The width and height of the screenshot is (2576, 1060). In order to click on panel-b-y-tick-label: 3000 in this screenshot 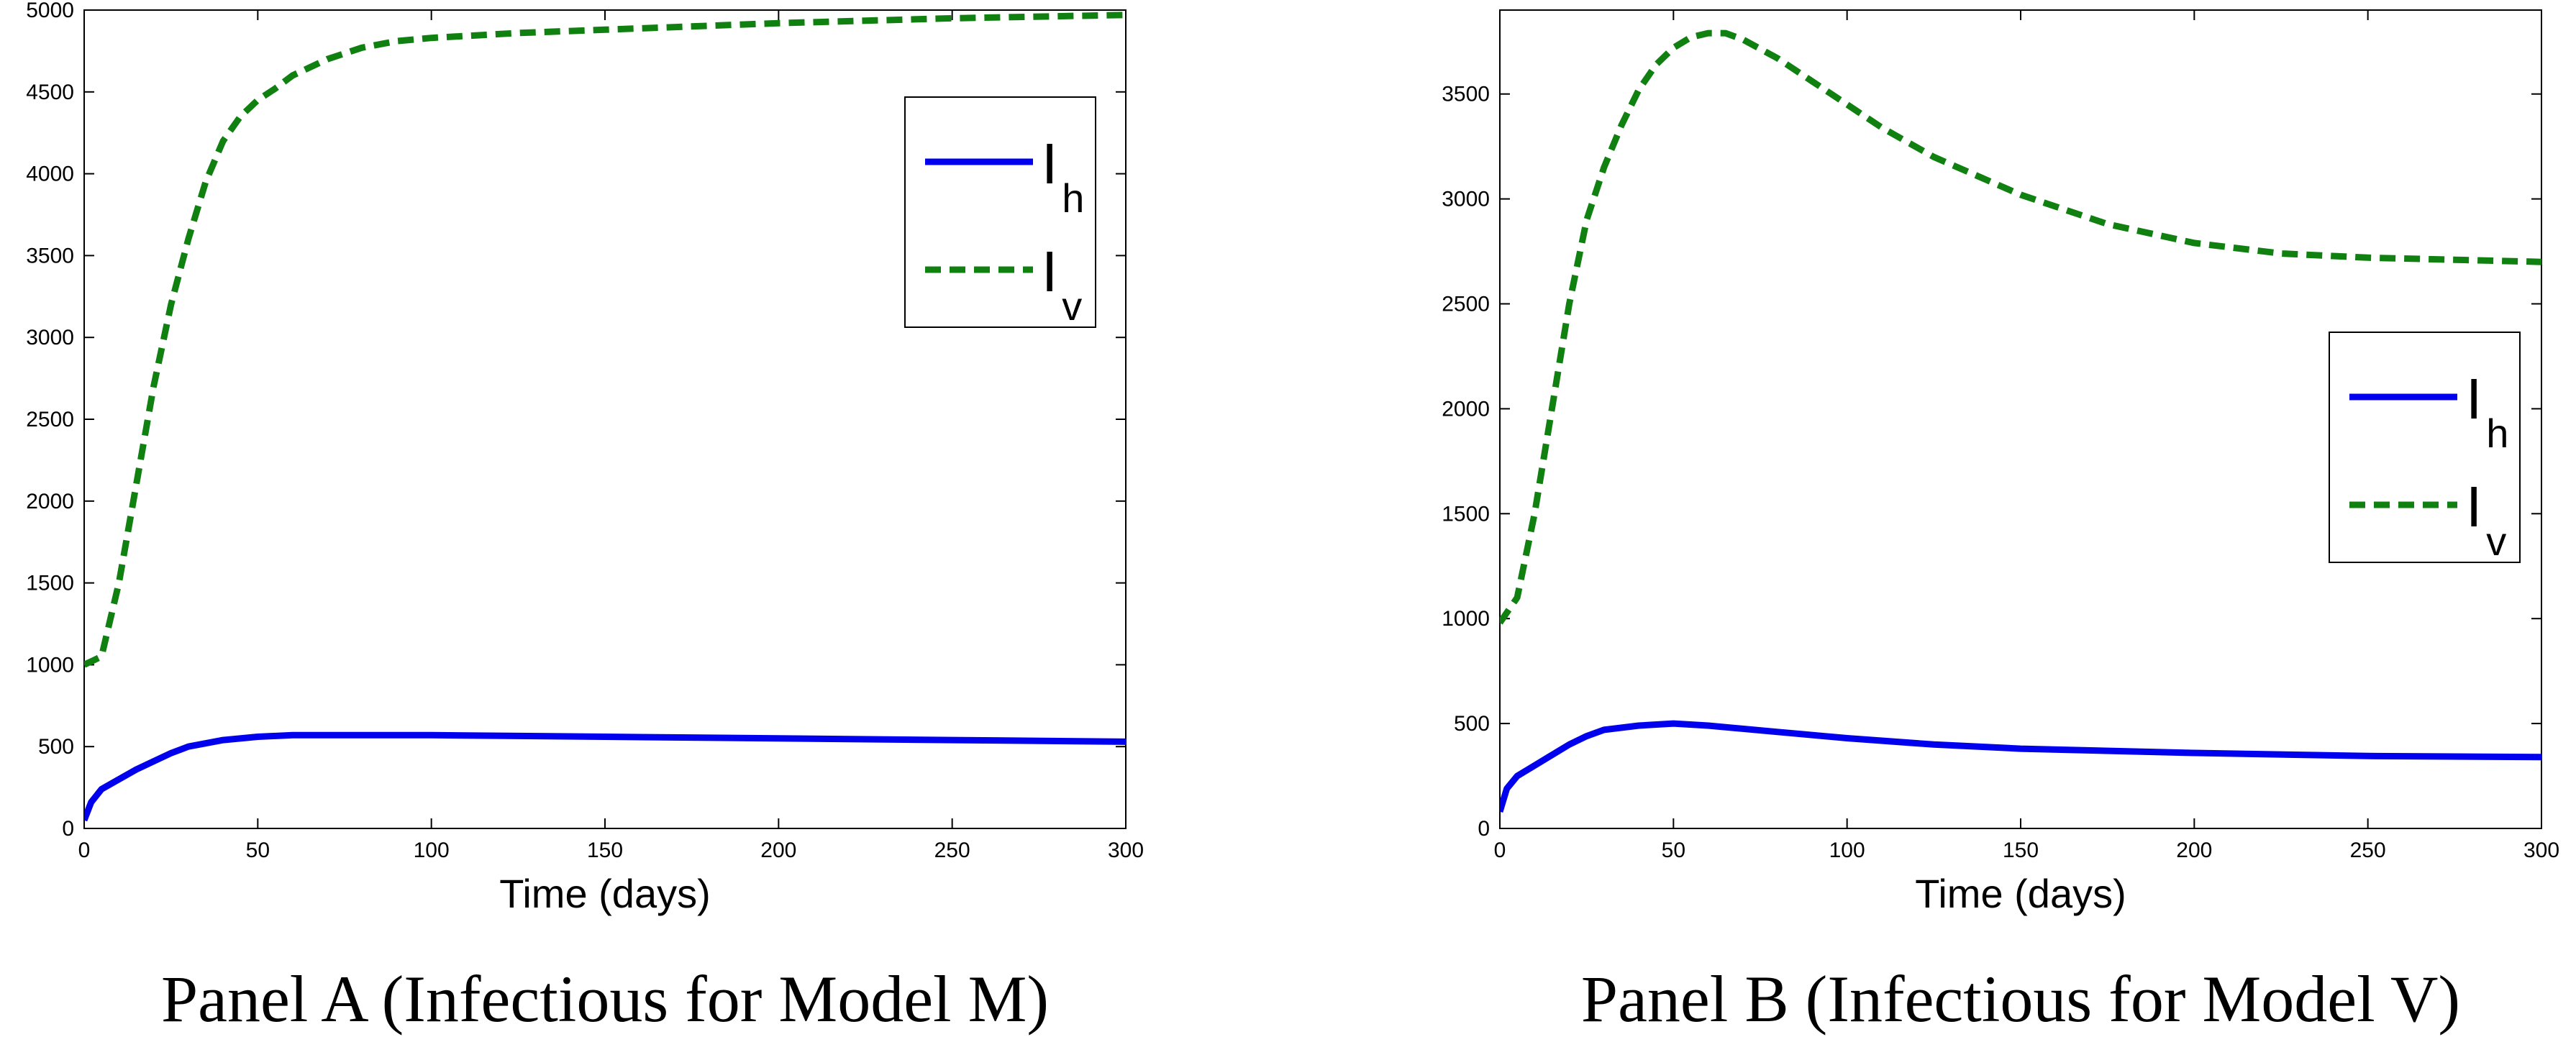, I will do `click(1466, 199)`.